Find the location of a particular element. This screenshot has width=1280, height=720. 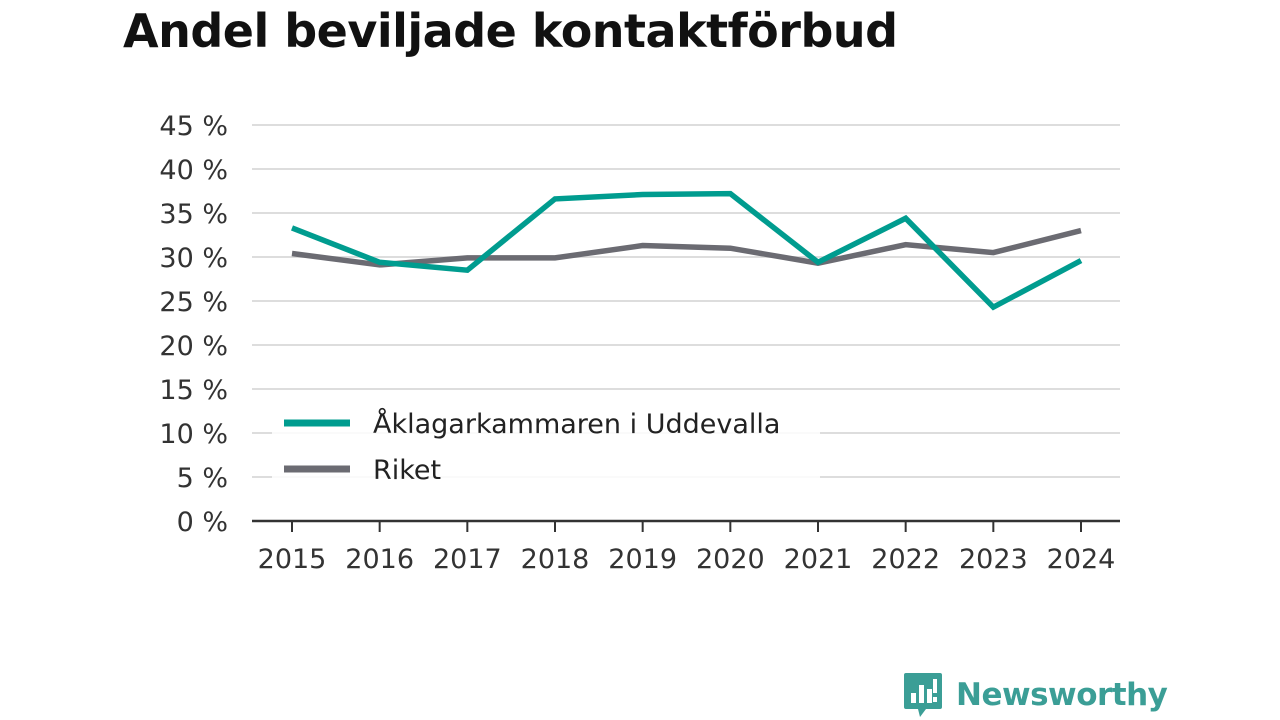

brand-name: Newsworthy is located at coordinates (1062, 695).